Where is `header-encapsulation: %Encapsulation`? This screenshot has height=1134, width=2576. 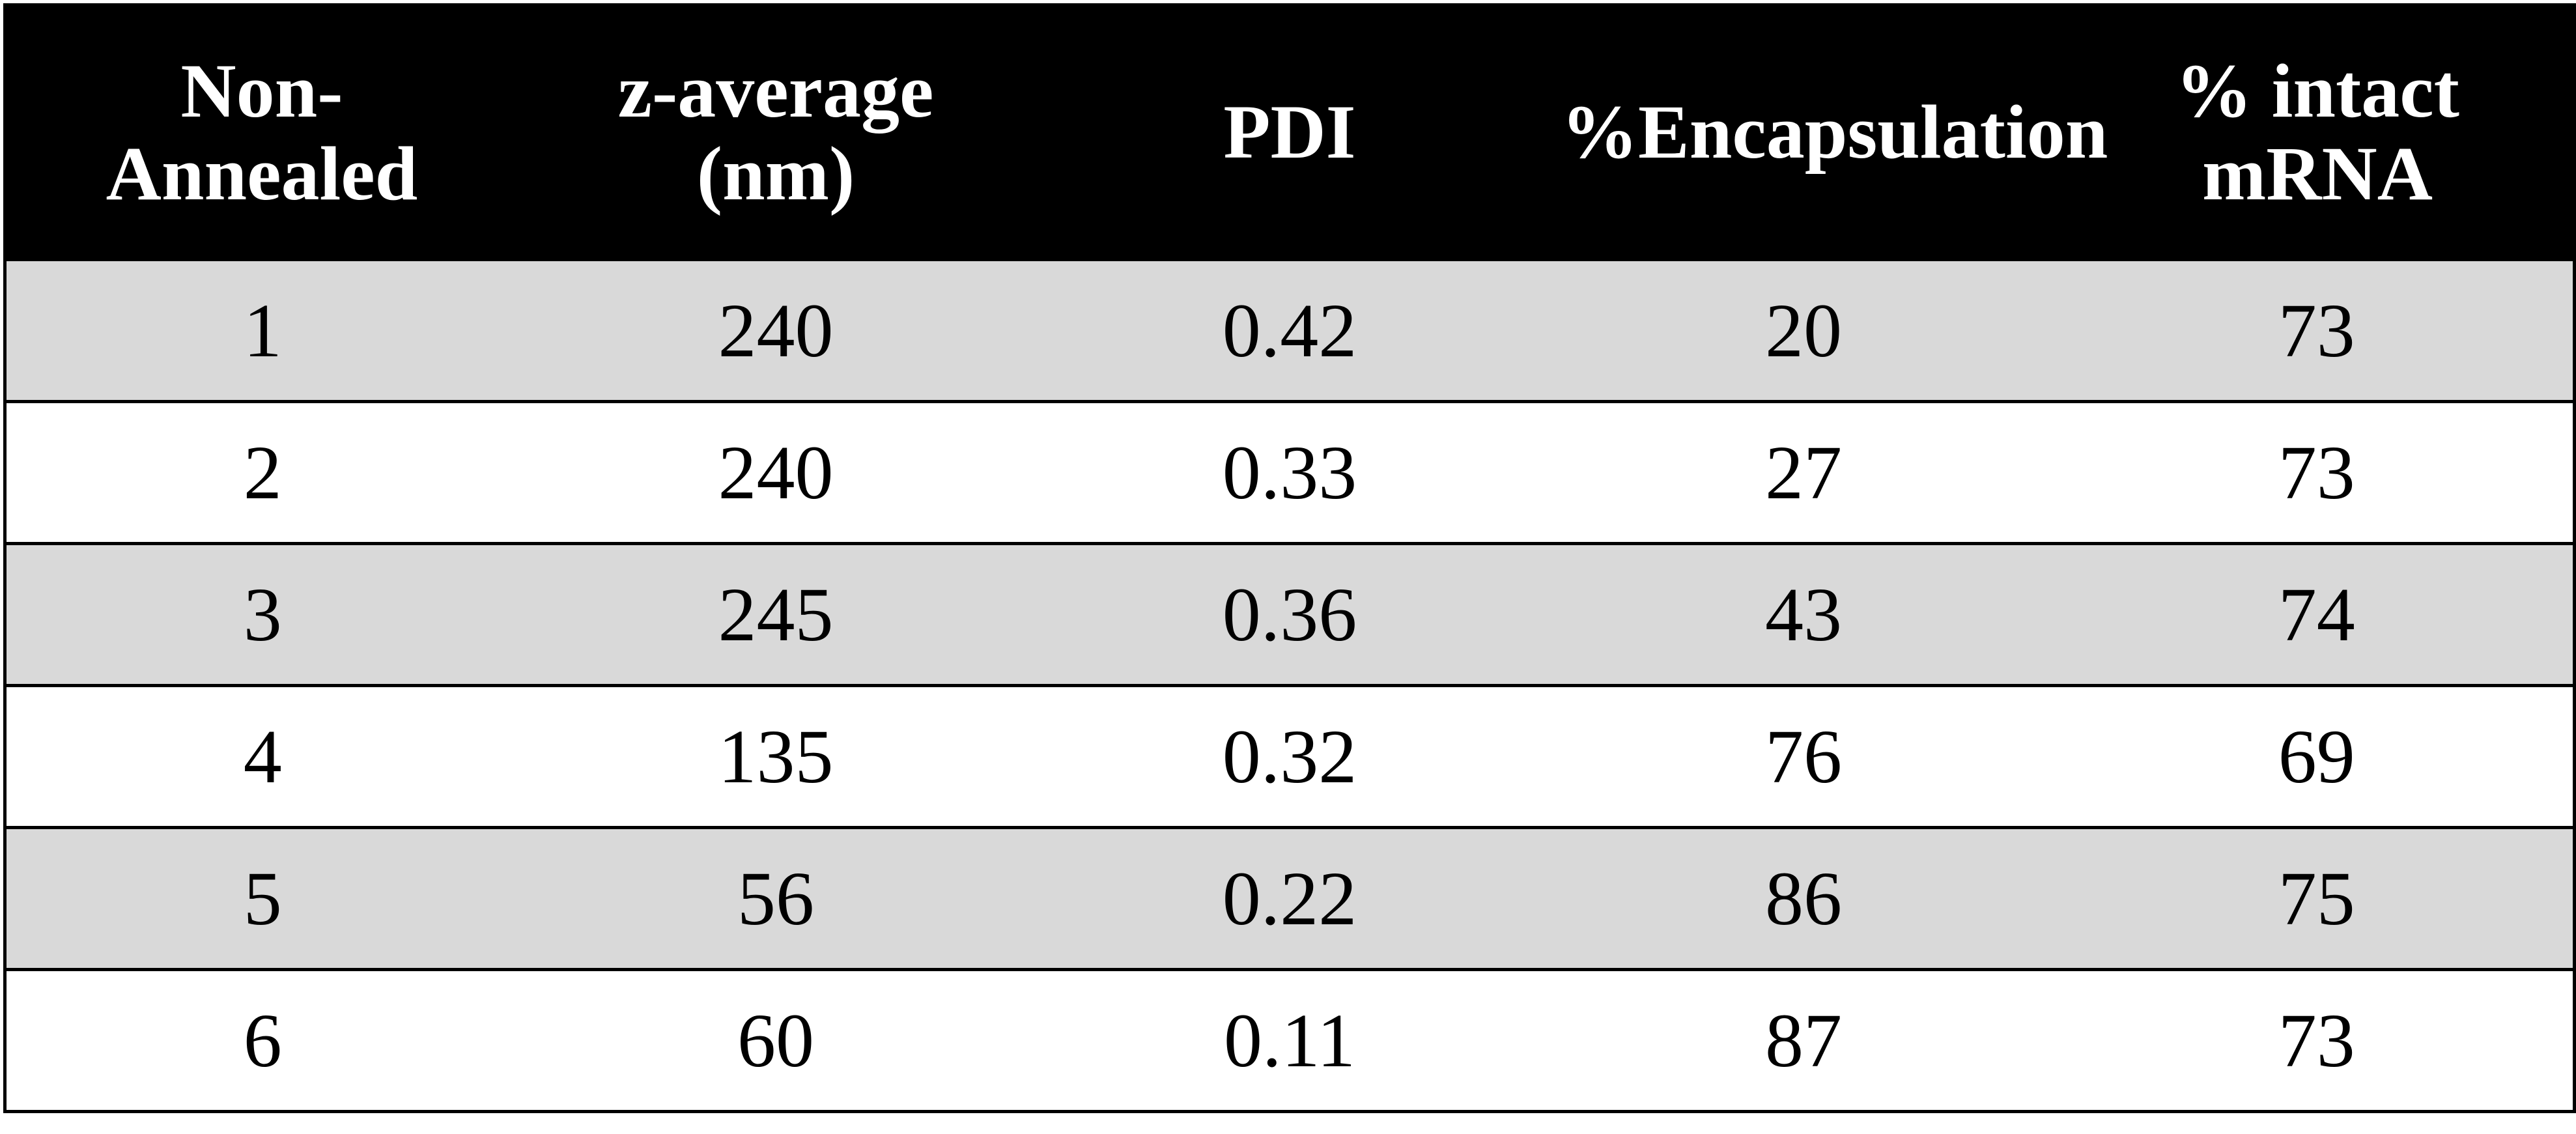
header-encapsulation: %Encapsulation is located at coordinates (1826, 132).